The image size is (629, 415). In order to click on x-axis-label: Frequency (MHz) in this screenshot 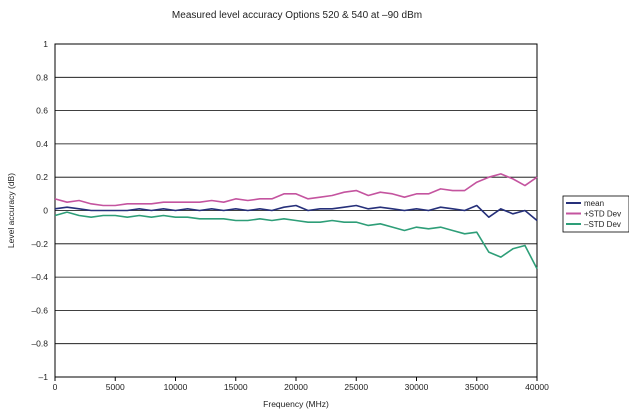, I will do `click(296, 404)`.